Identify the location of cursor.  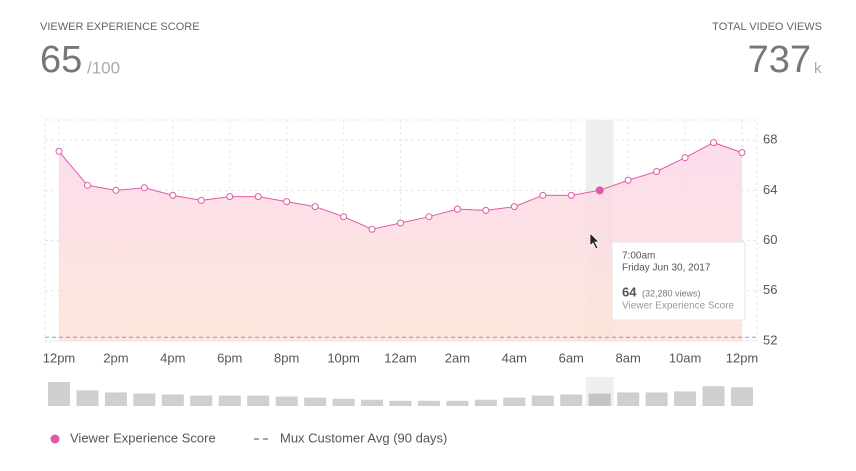
(594, 241).